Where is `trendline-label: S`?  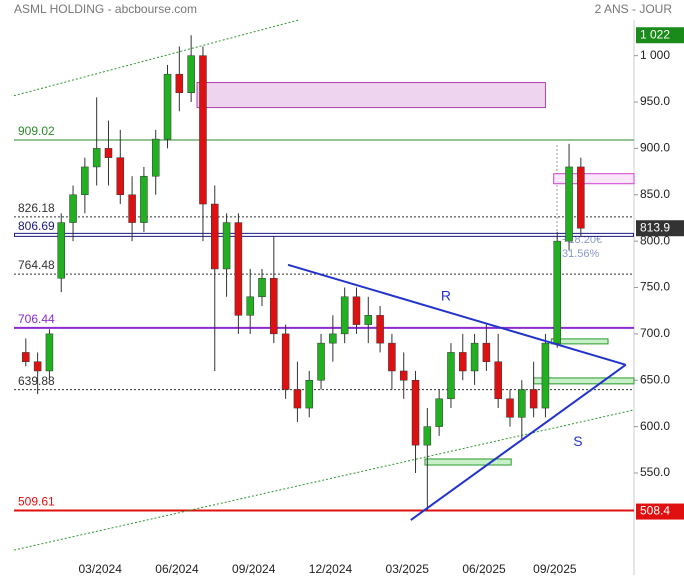 trendline-label: S is located at coordinates (577, 441).